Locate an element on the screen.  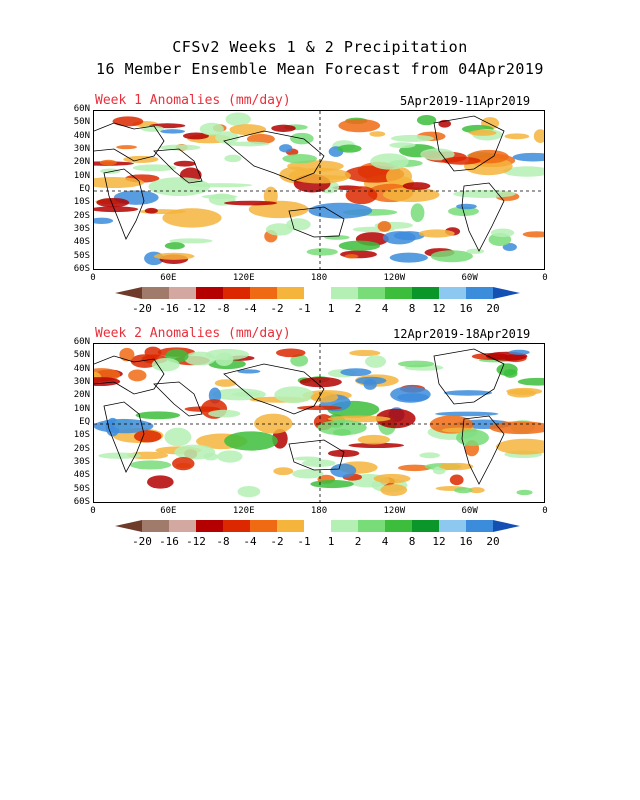
panel-week1-title: Week 1 Anomalies (mm/day) is located at coordinates (193, 100).